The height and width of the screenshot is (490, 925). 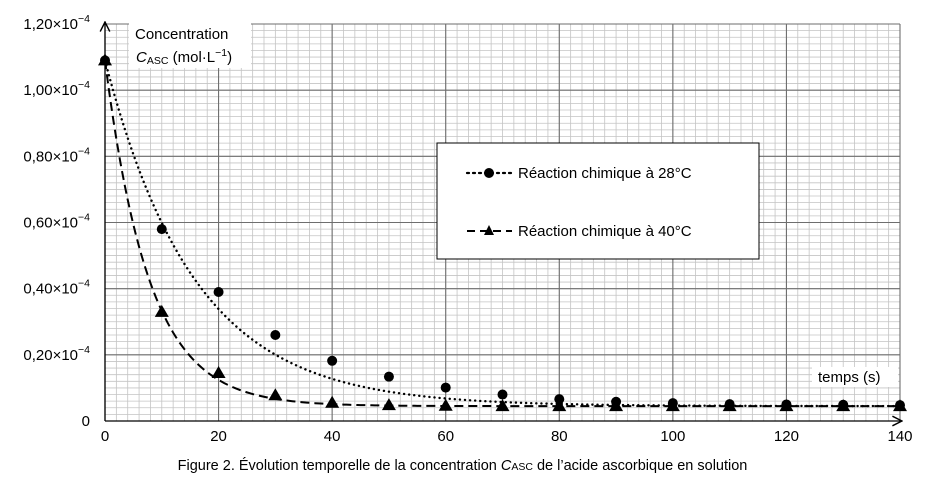 I want to click on legend-item-40c: Réaction chimique à 40°C, so click(x=579, y=231).